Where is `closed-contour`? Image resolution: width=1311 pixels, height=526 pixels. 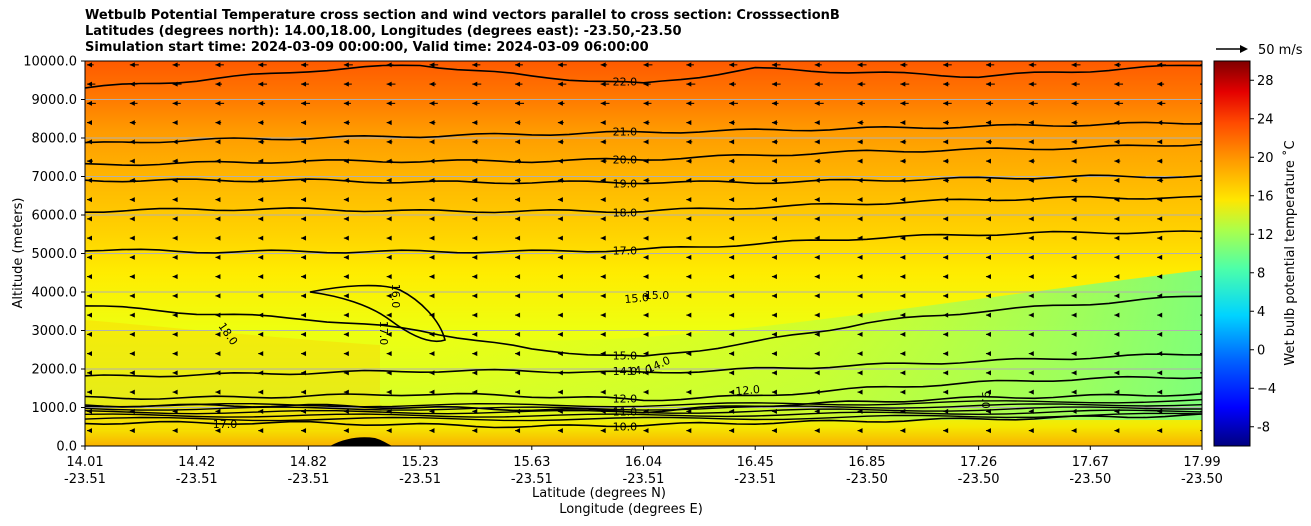
closed-contour is located at coordinates (377, 313).